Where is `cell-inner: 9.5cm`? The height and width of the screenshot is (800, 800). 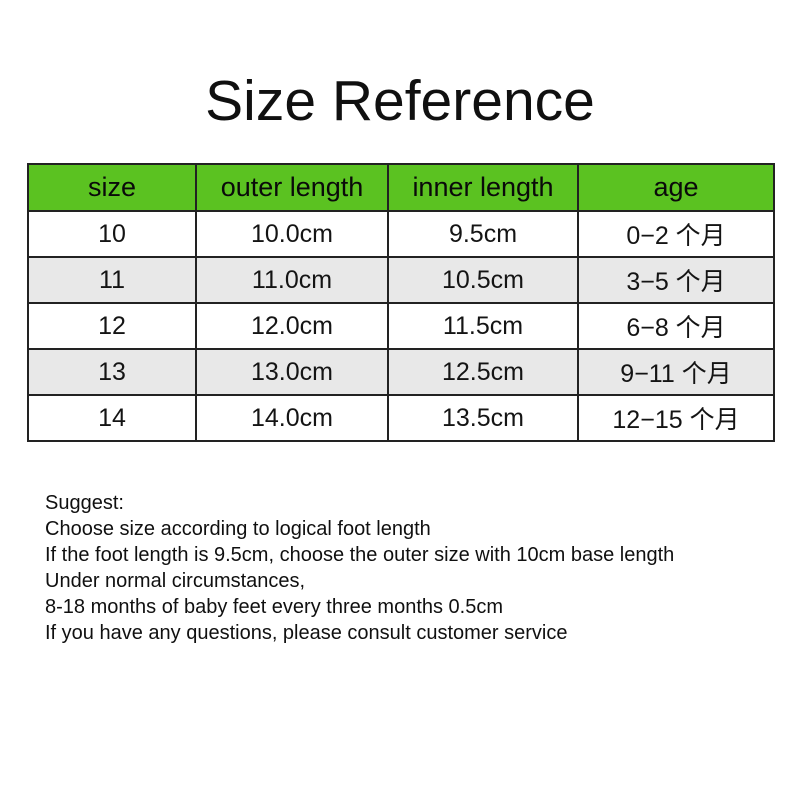
cell-inner: 9.5cm is located at coordinates (483, 234).